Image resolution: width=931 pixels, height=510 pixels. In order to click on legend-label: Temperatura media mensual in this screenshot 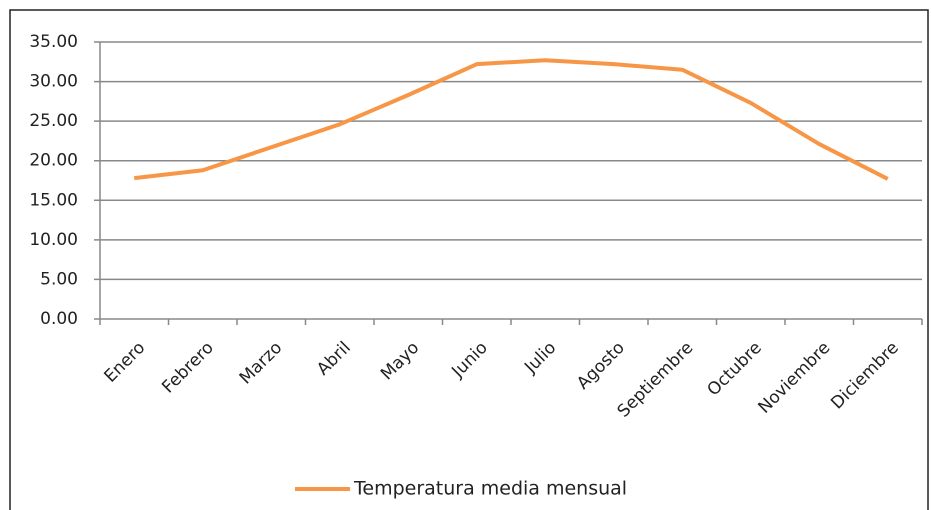, I will do `click(490, 489)`.